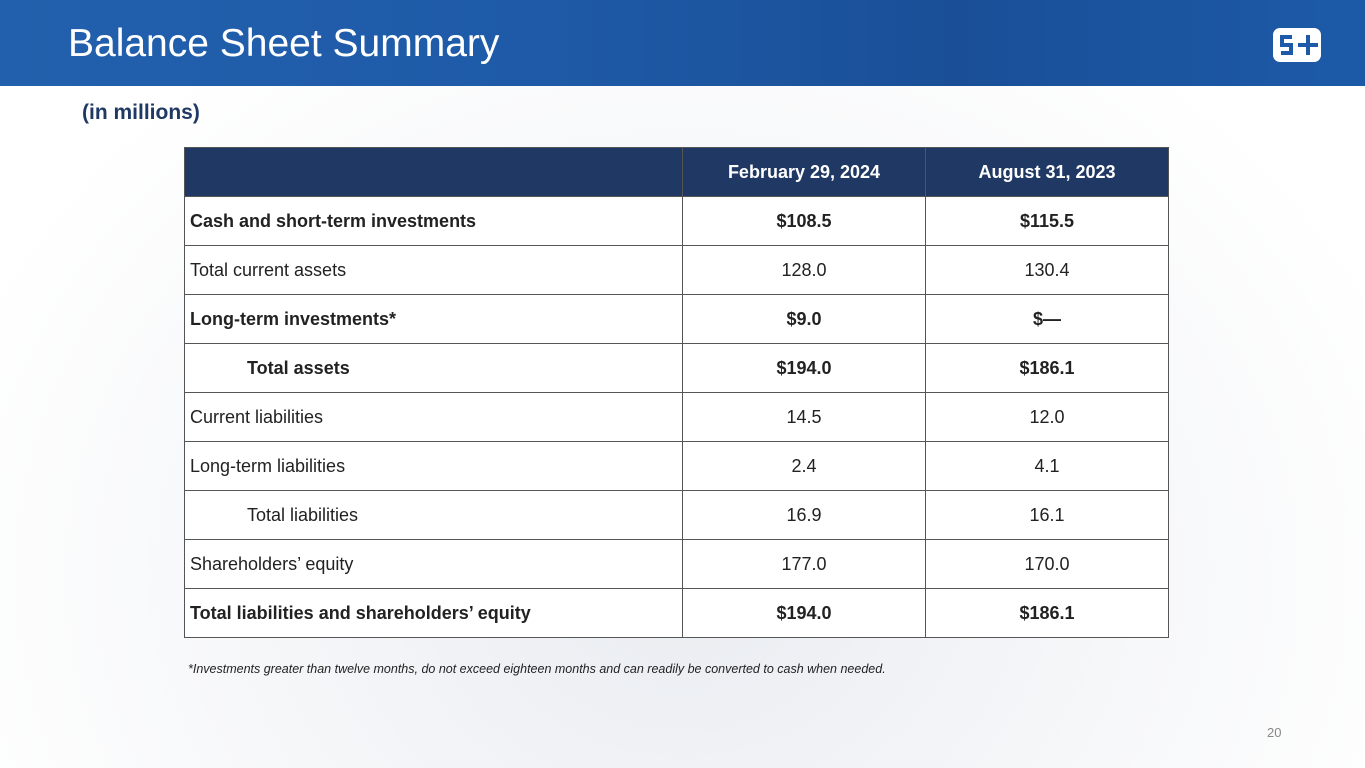 This screenshot has width=1365, height=768. What do you see at coordinates (433, 270) in the screenshot?
I see `label-cell: Total current assets` at bounding box center [433, 270].